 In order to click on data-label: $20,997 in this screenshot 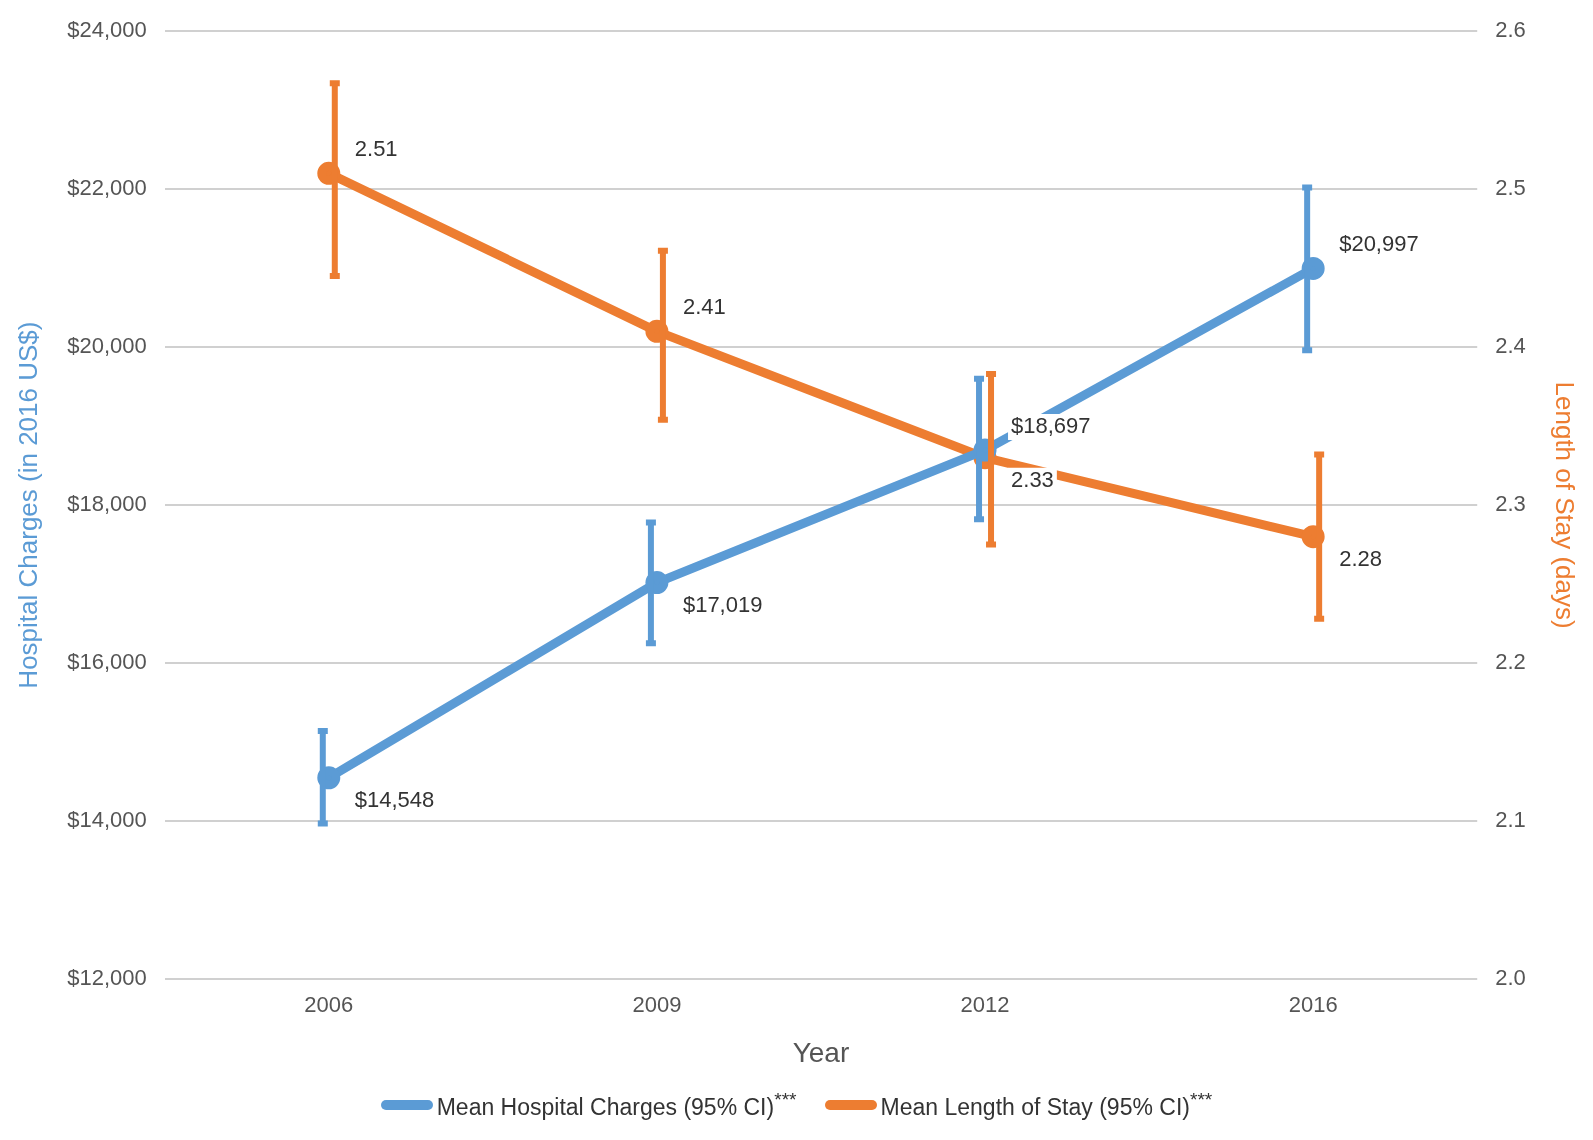, I will do `click(1379, 244)`.